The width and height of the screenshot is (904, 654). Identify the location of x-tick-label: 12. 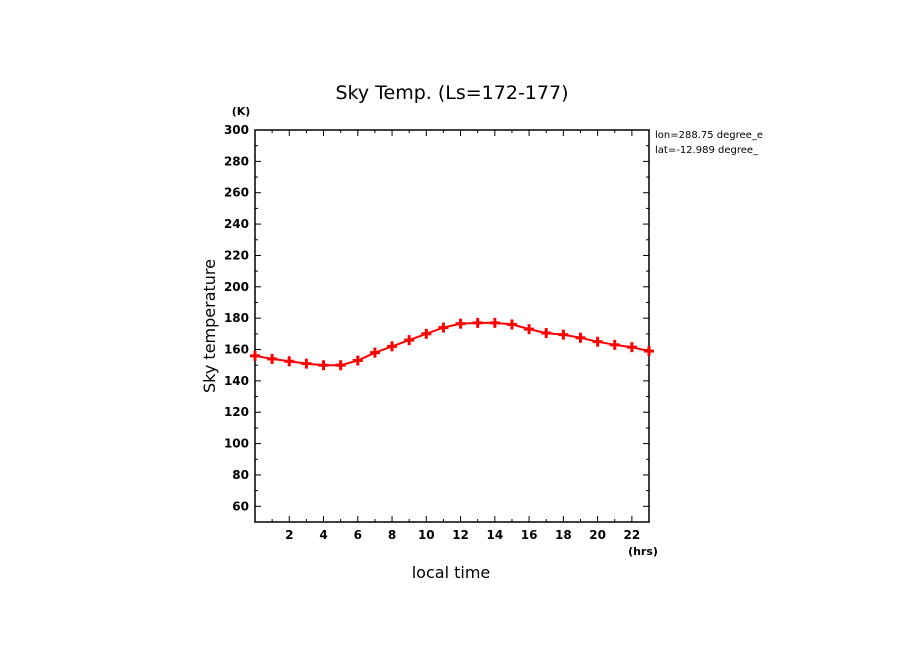
(460, 535).